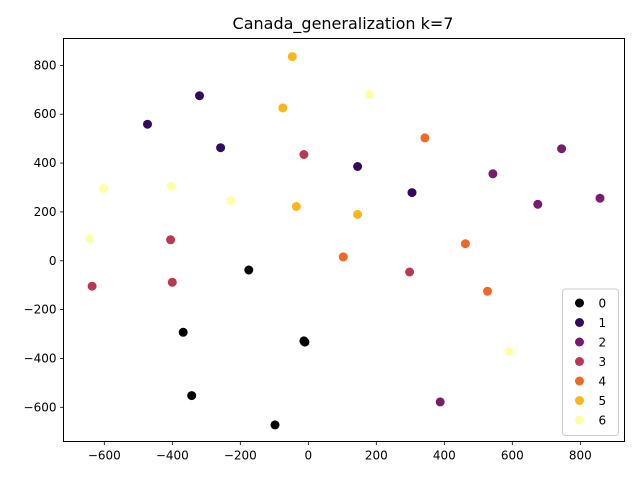  Describe the element at coordinates (40, 310) in the screenshot. I see `y-tick-label: −200` at that location.